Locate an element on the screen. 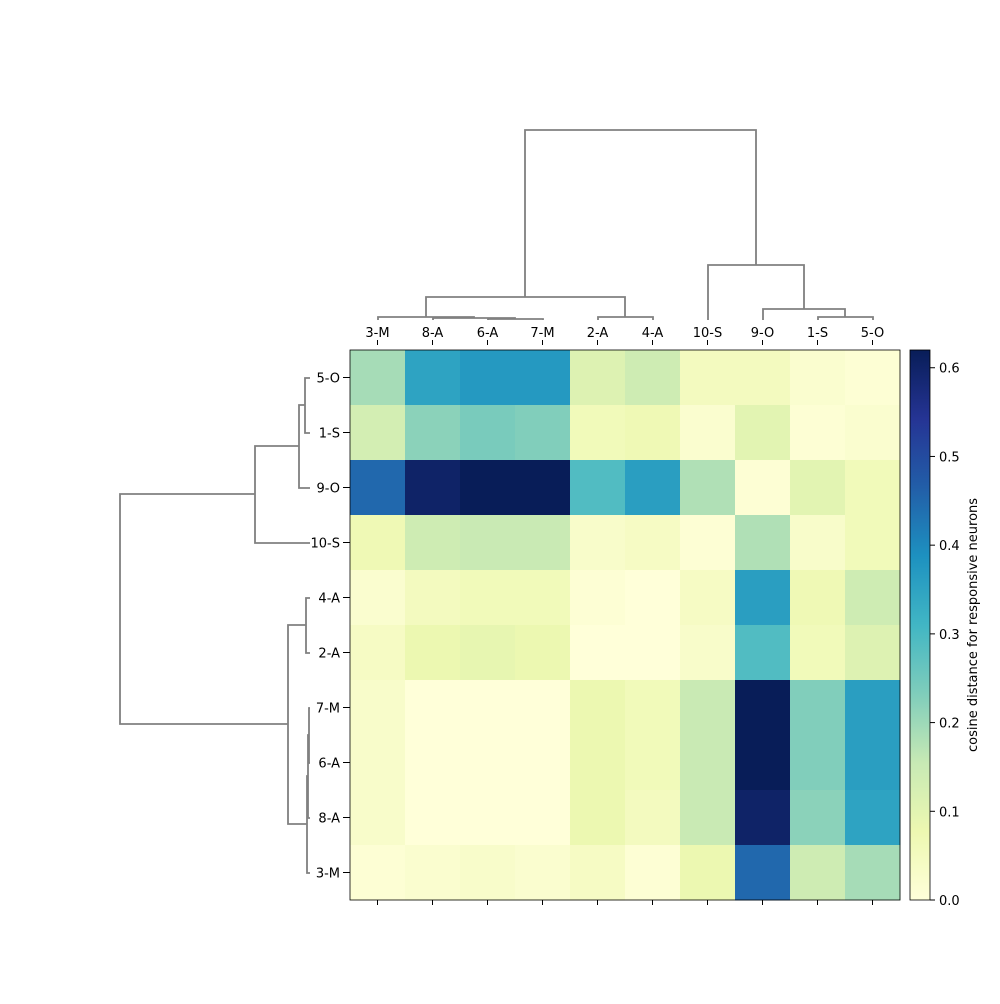 The image size is (1000, 1004). colorbar-tick-label: 0.0 is located at coordinates (949, 901).